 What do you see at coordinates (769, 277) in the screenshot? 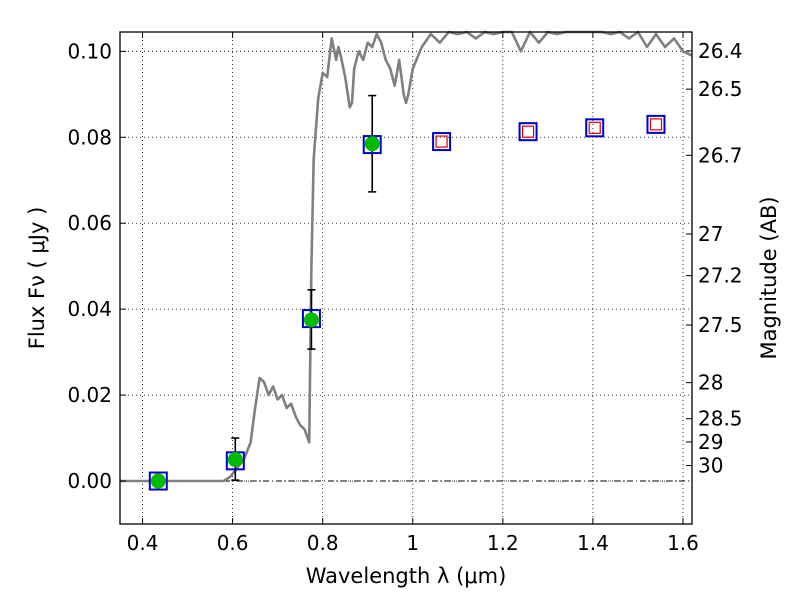
I see `y2-axis-label: Magnitude (AB)` at bounding box center [769, 277].